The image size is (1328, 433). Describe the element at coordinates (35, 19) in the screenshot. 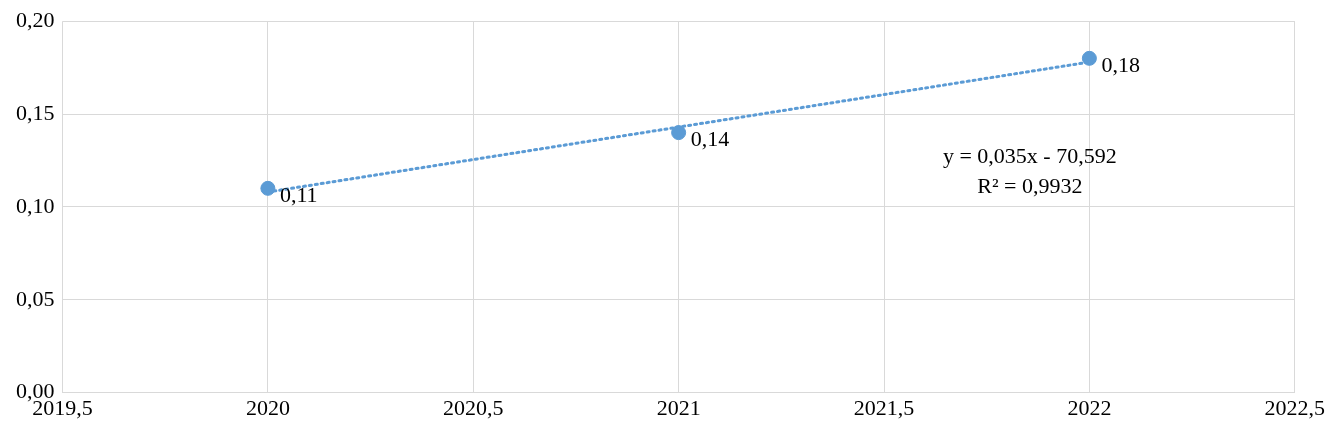

I see `y-tick-label: 0,20` at that location.